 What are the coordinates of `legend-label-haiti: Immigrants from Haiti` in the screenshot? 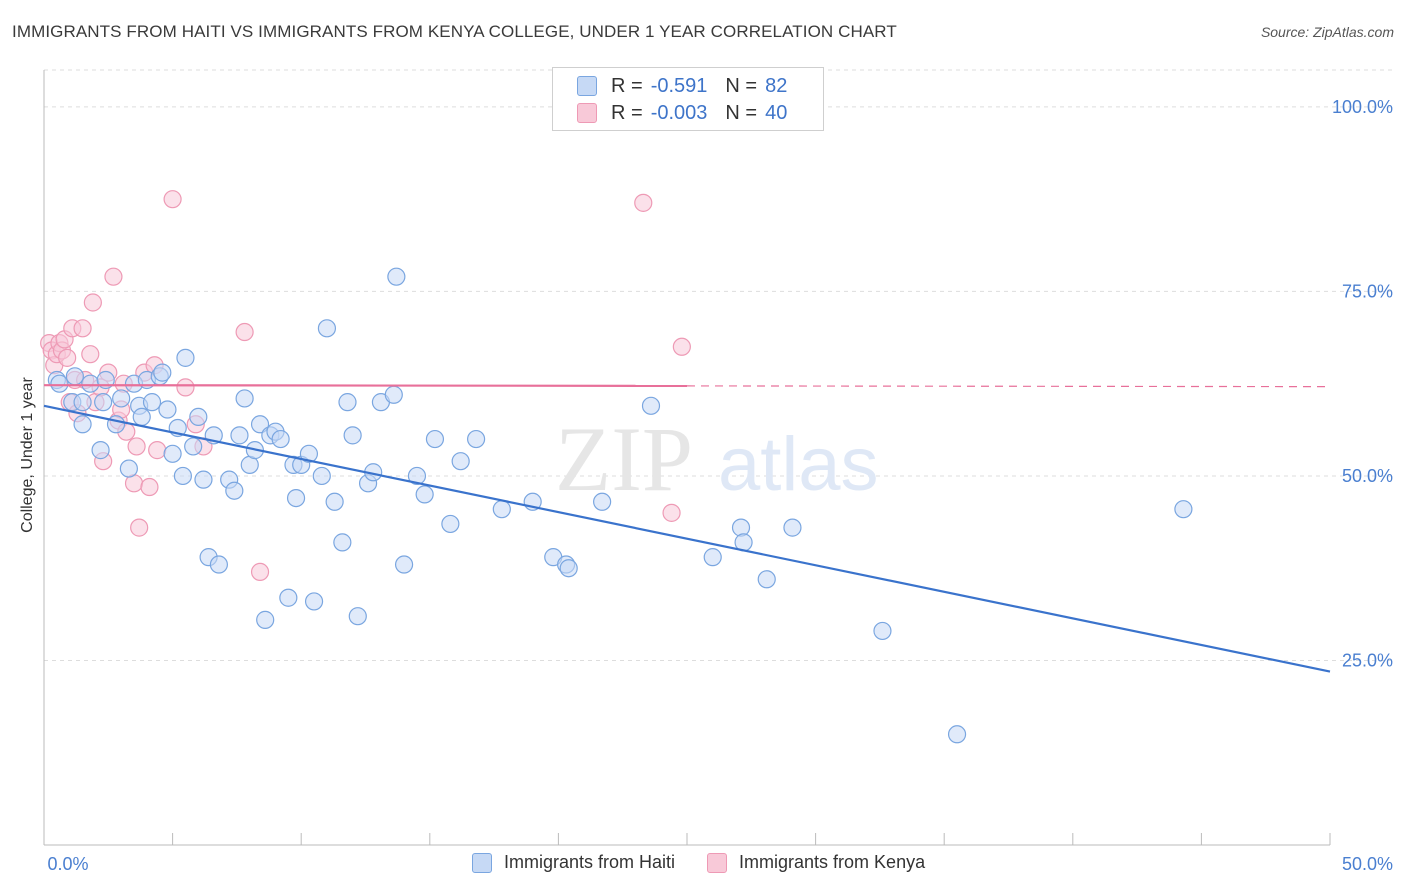 It's located at (590, 862).